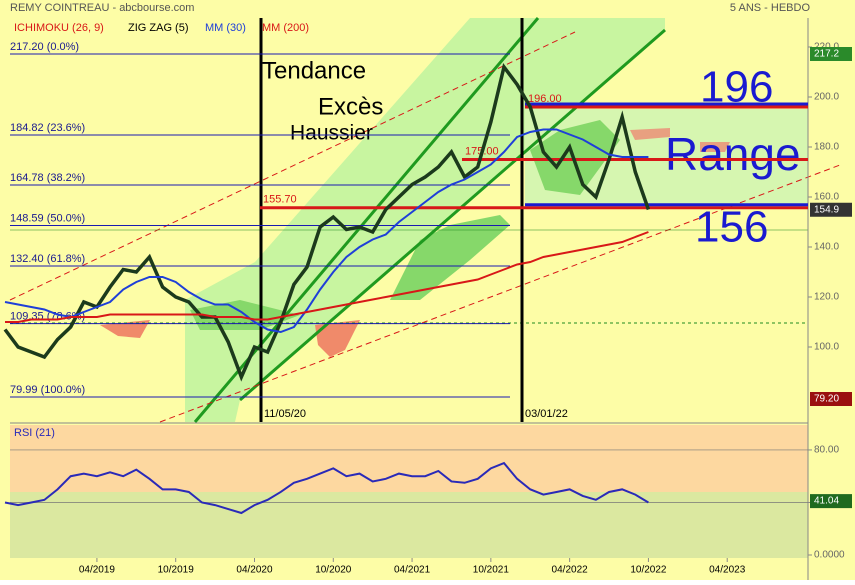  What do you see at coordinates (409, 458) in the screenshot?
I see `rsi-upper-zone` at bounding box center [409, 458].